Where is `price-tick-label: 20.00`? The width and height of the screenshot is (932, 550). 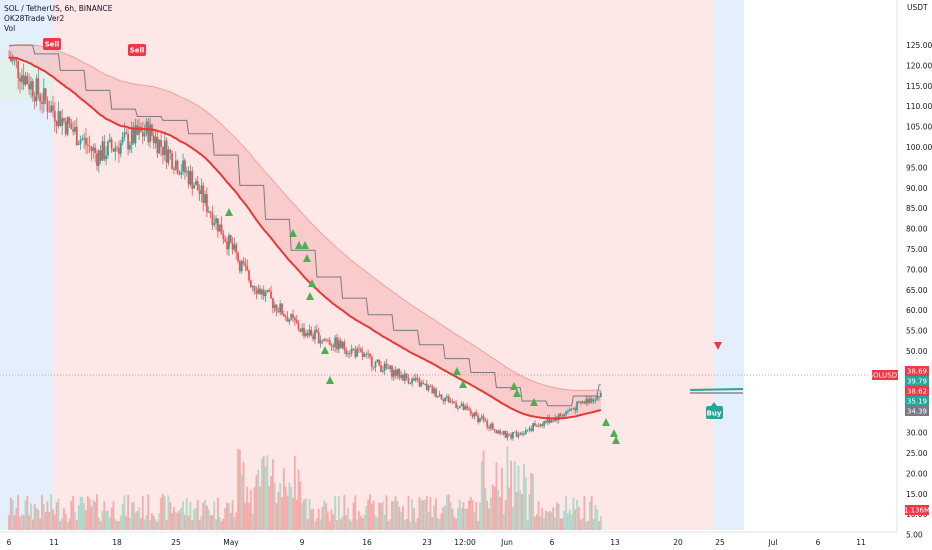
price-tick-label: 20.00 is located at coordinates (917, 473).